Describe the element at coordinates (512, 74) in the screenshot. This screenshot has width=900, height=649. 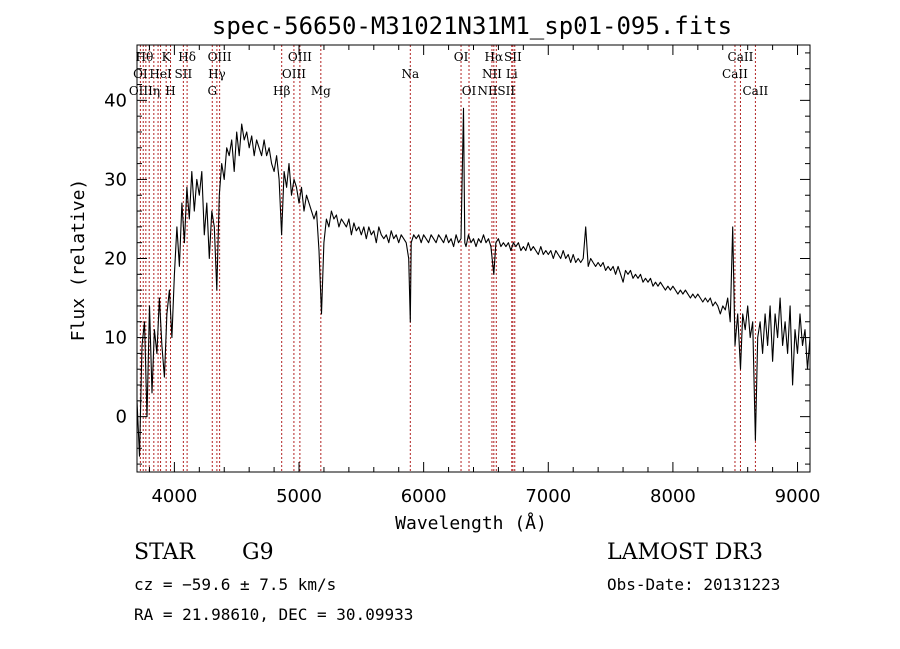
I see `line-label-16: Li` at that location.